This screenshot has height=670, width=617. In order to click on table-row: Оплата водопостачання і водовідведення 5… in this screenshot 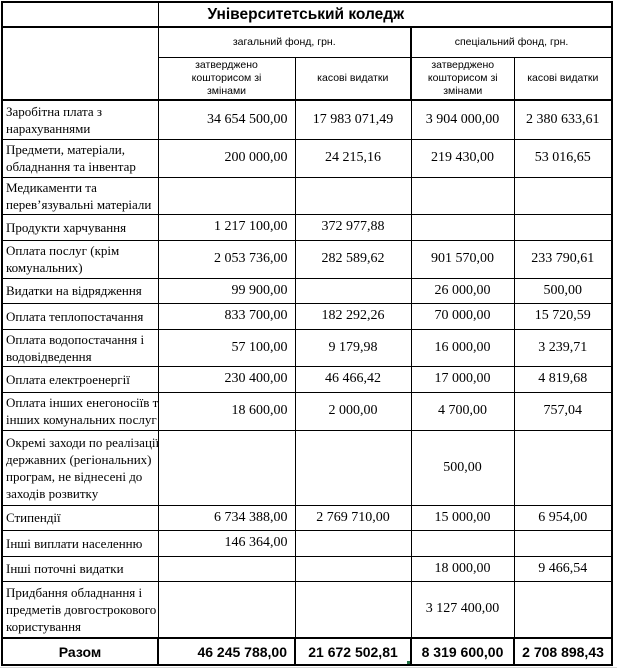, I will do `click(307, 347)`.